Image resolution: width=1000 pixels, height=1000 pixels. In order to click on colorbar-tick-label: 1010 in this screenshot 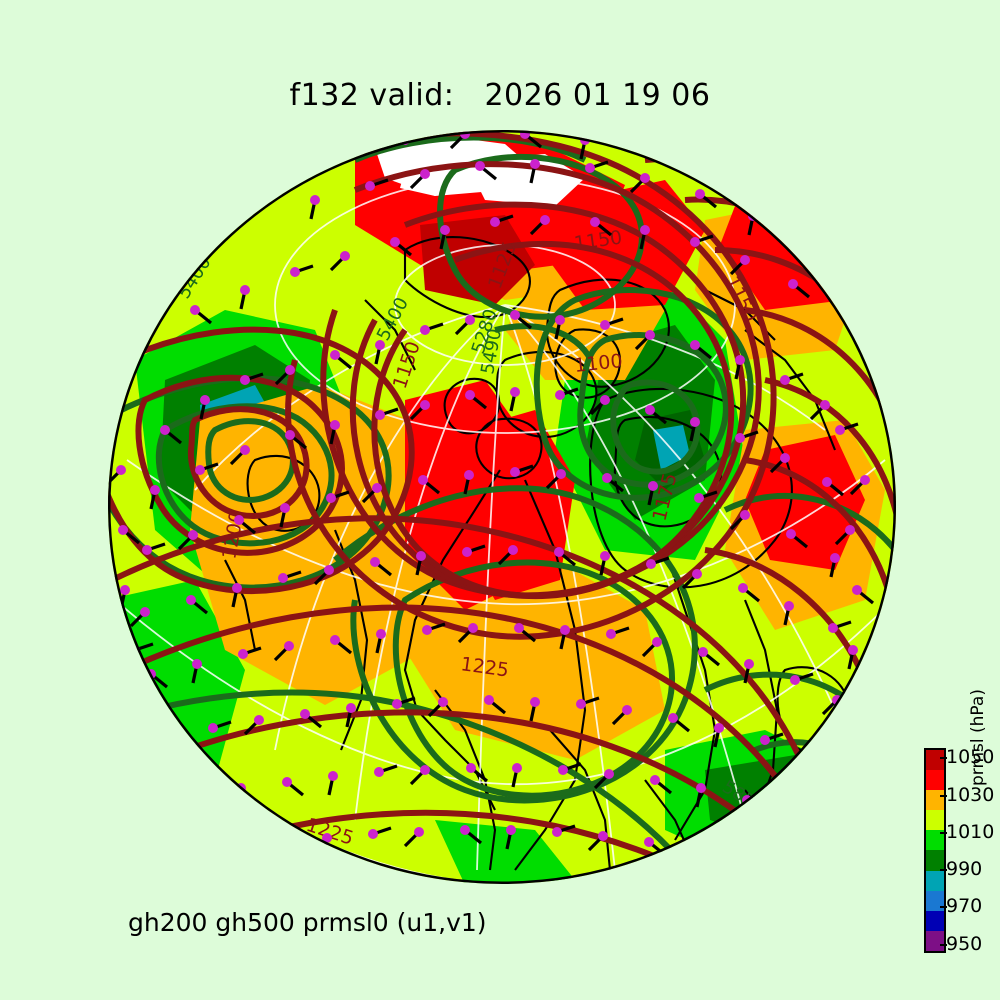, I will do `click(967, 831)`.